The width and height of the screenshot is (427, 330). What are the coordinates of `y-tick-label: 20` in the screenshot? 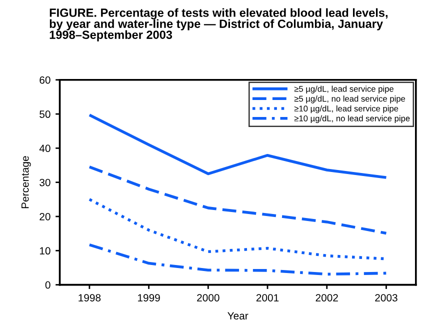 It's located at (45, 216).